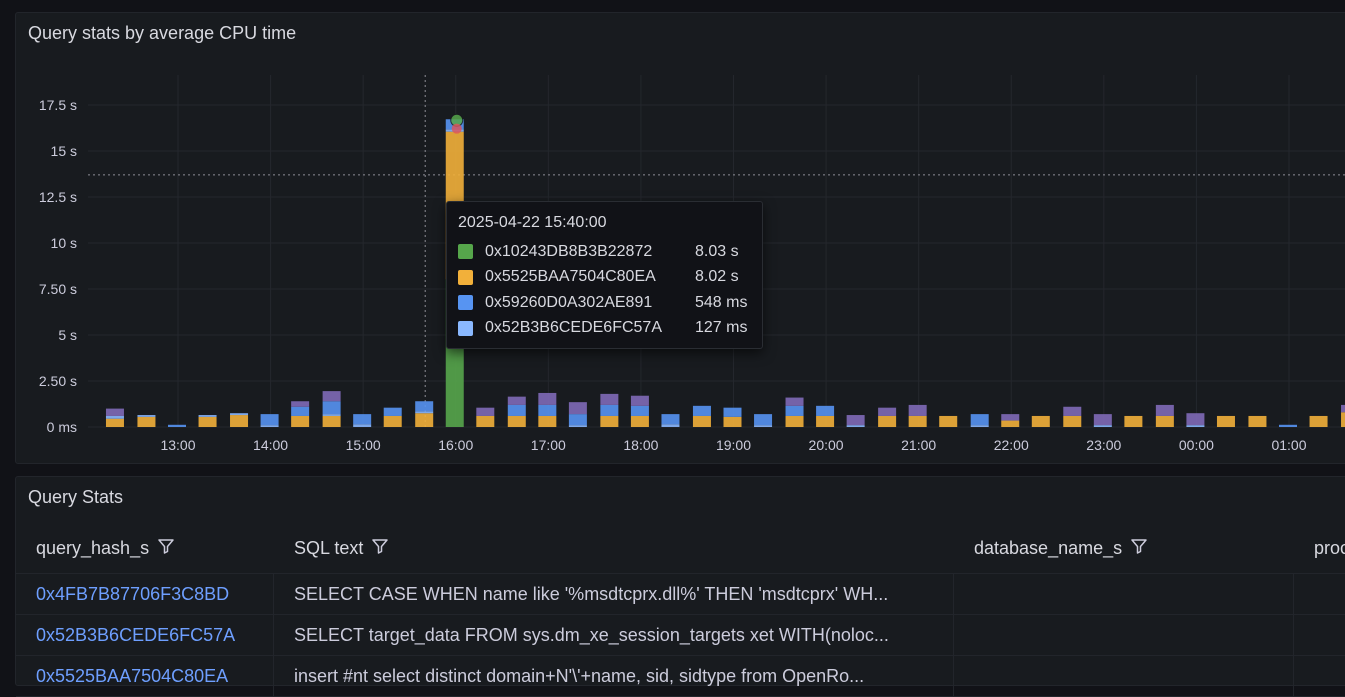 Image resolution: width=1345 pixels, height=697 pixels. Describe the element at coordinates (64, 243) in the screenshot. I see `y-tick-label: 10 s` at that location.